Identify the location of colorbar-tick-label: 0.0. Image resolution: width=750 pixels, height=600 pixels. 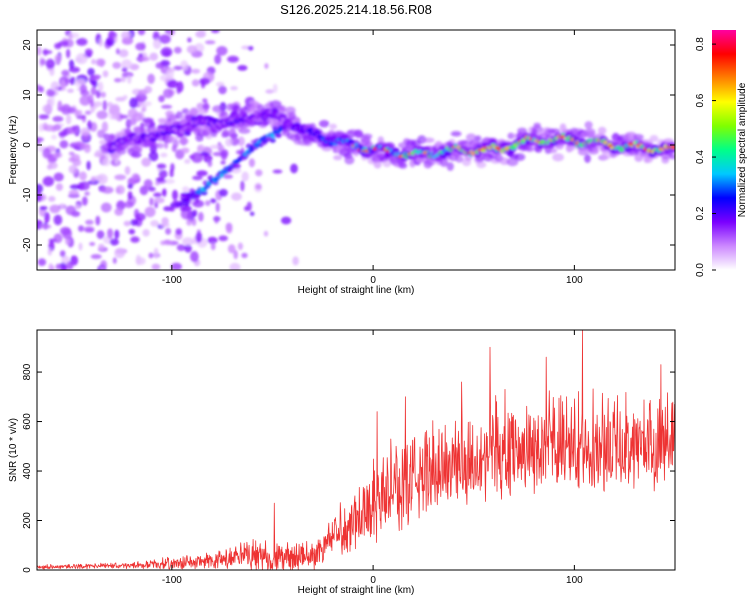
(700, 270).